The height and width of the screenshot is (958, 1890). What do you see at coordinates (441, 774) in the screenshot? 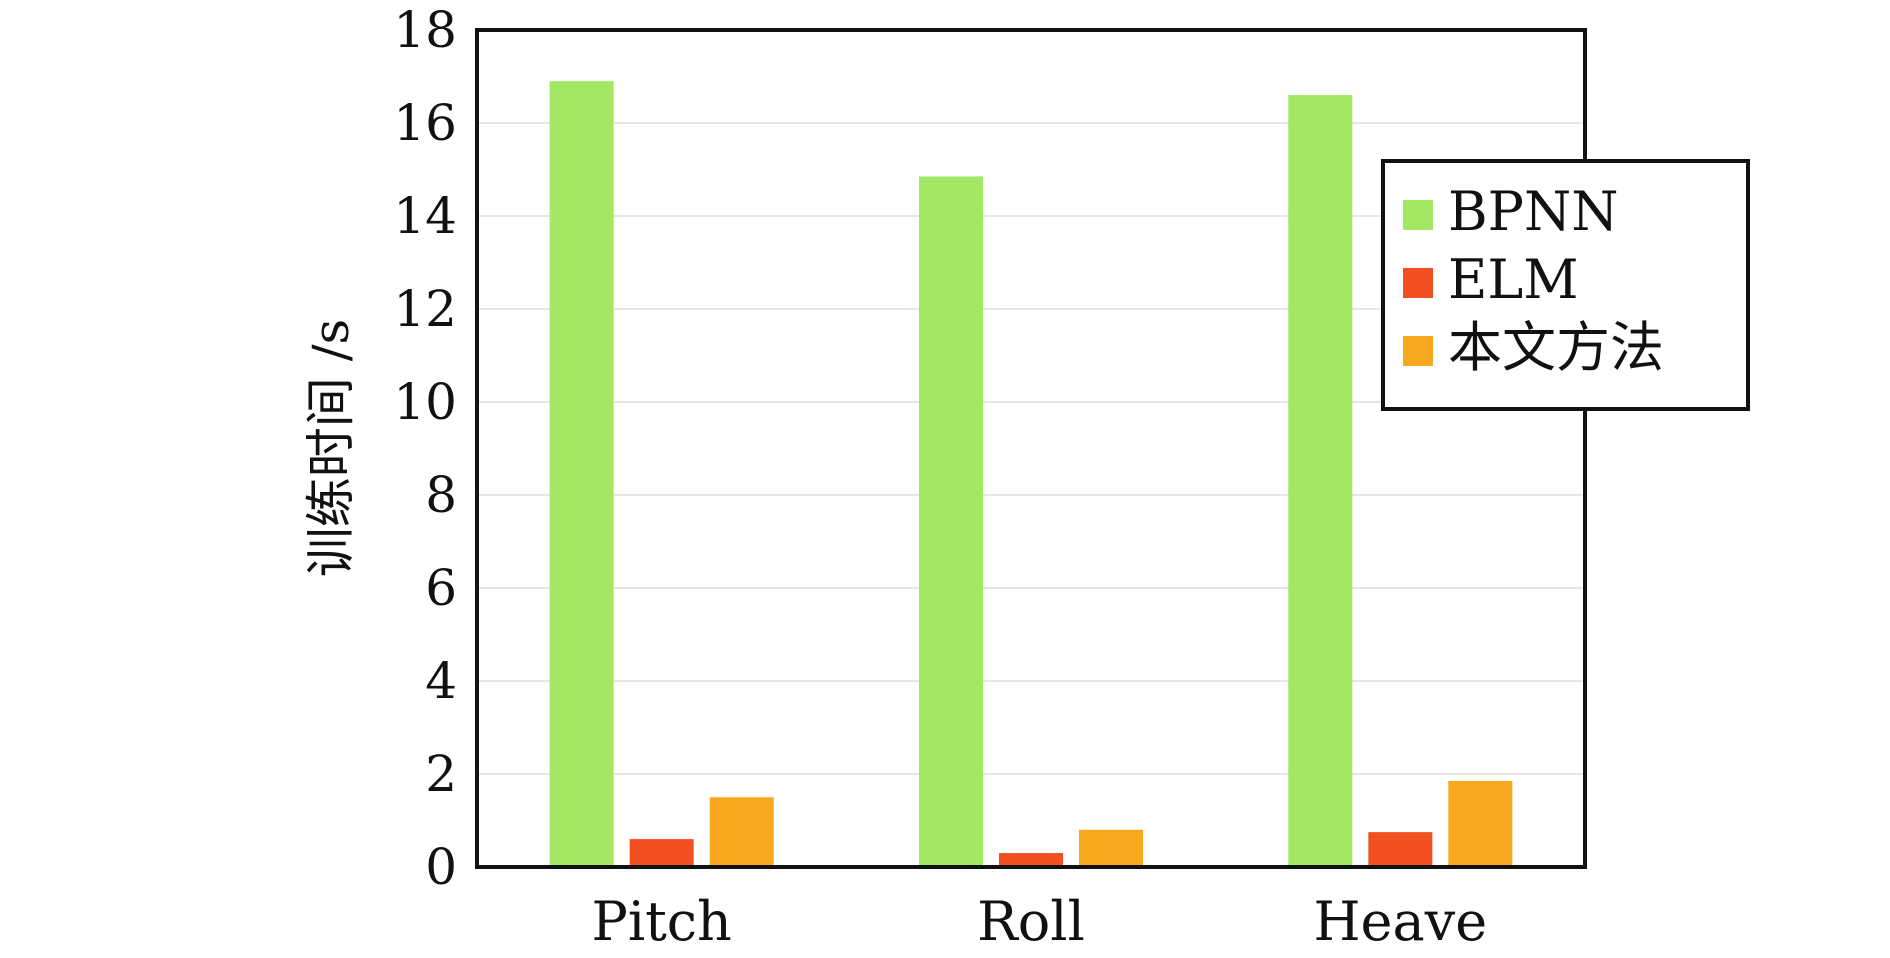
I see `y-tick-label: 2` at bounding box center [441, 774].